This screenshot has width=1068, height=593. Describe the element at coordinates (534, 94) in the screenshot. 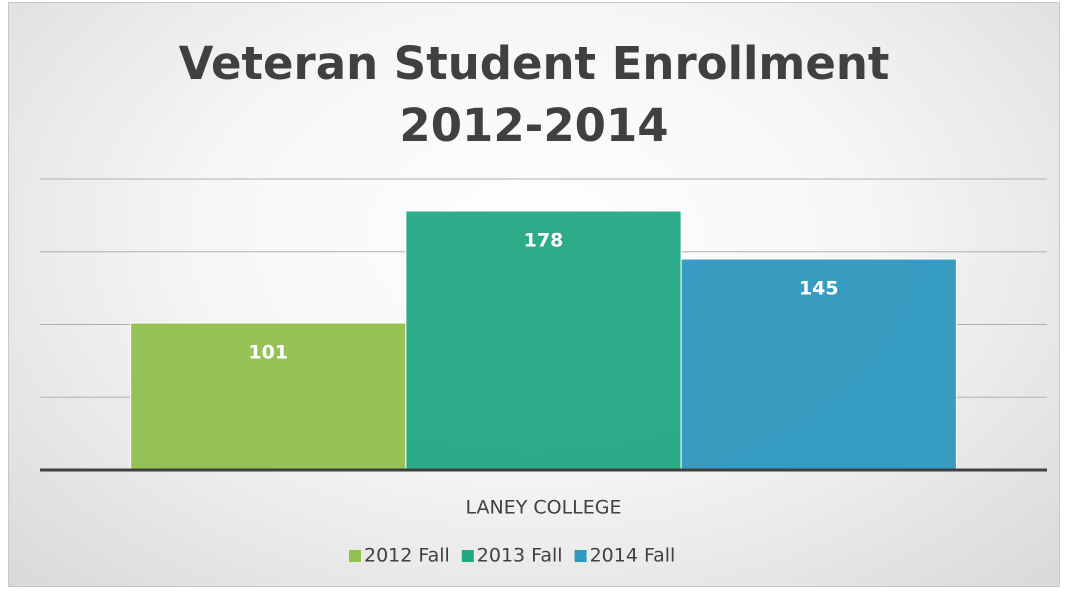

I see `chart-title: Veteran Student Enrollment 2012-2014` at that location.